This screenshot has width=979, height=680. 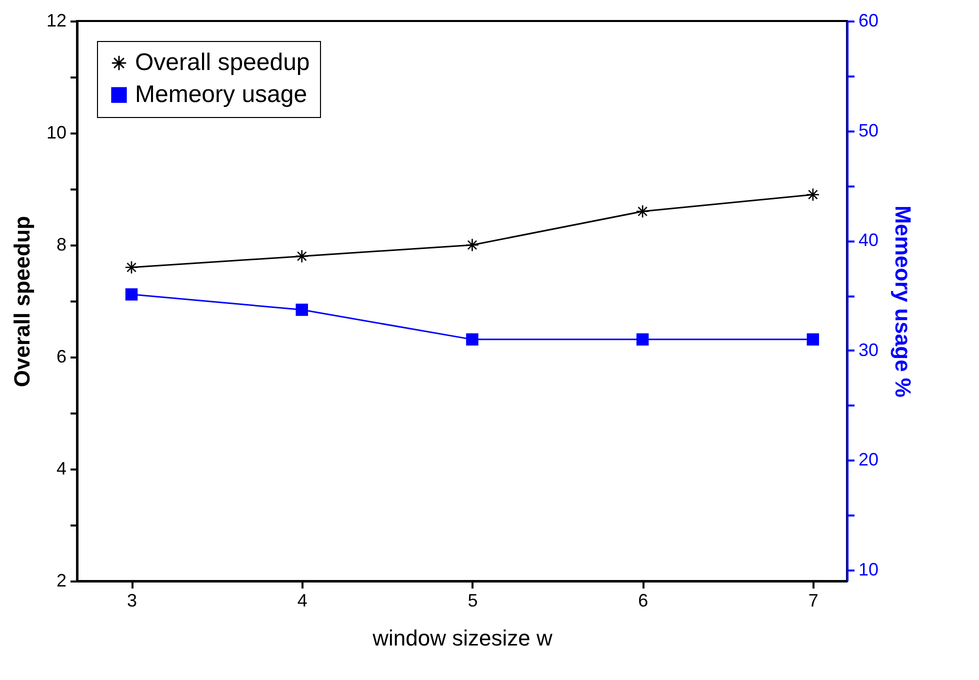 What do you see at coordinates (56, 20) in the screenshot?
I see `y-tick-label: 12` at bounding box center [56, 20].